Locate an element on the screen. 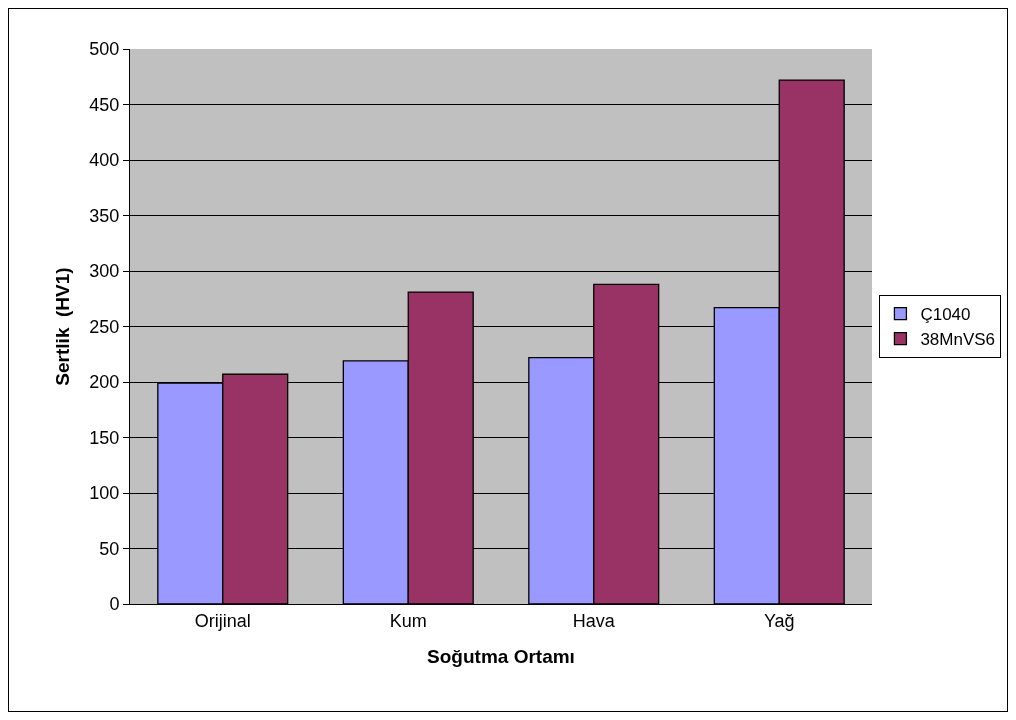 Image resolution: width=1016 pixels, height=720 pixels. y-tick-label: 200 is located at coordinates (104, 382).